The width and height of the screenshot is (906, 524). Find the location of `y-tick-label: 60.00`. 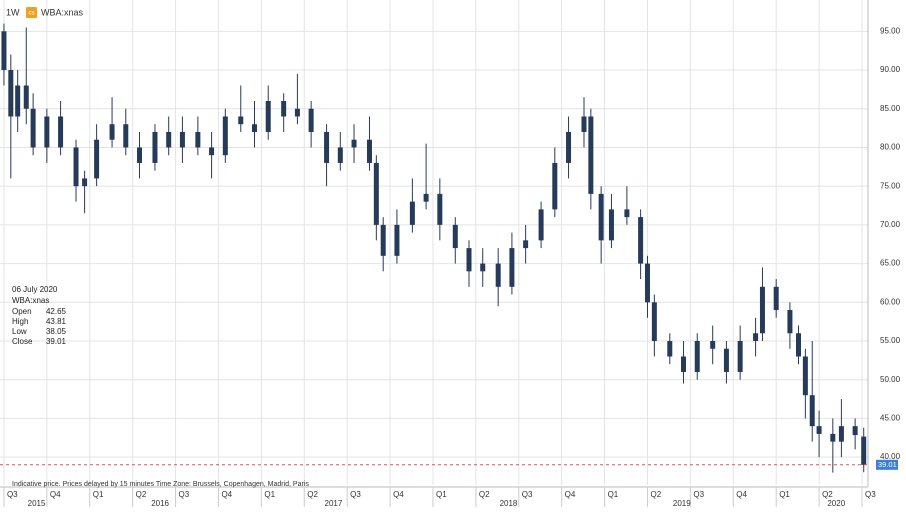

y-tick-label: 60.00 is located at coordinates (890, 301).